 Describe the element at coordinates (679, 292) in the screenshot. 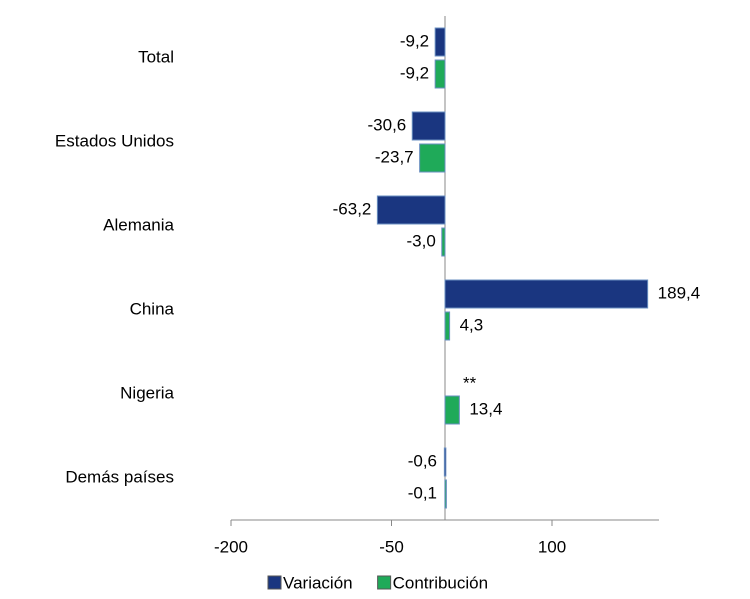

I see `data-label: 189,4` at that location.